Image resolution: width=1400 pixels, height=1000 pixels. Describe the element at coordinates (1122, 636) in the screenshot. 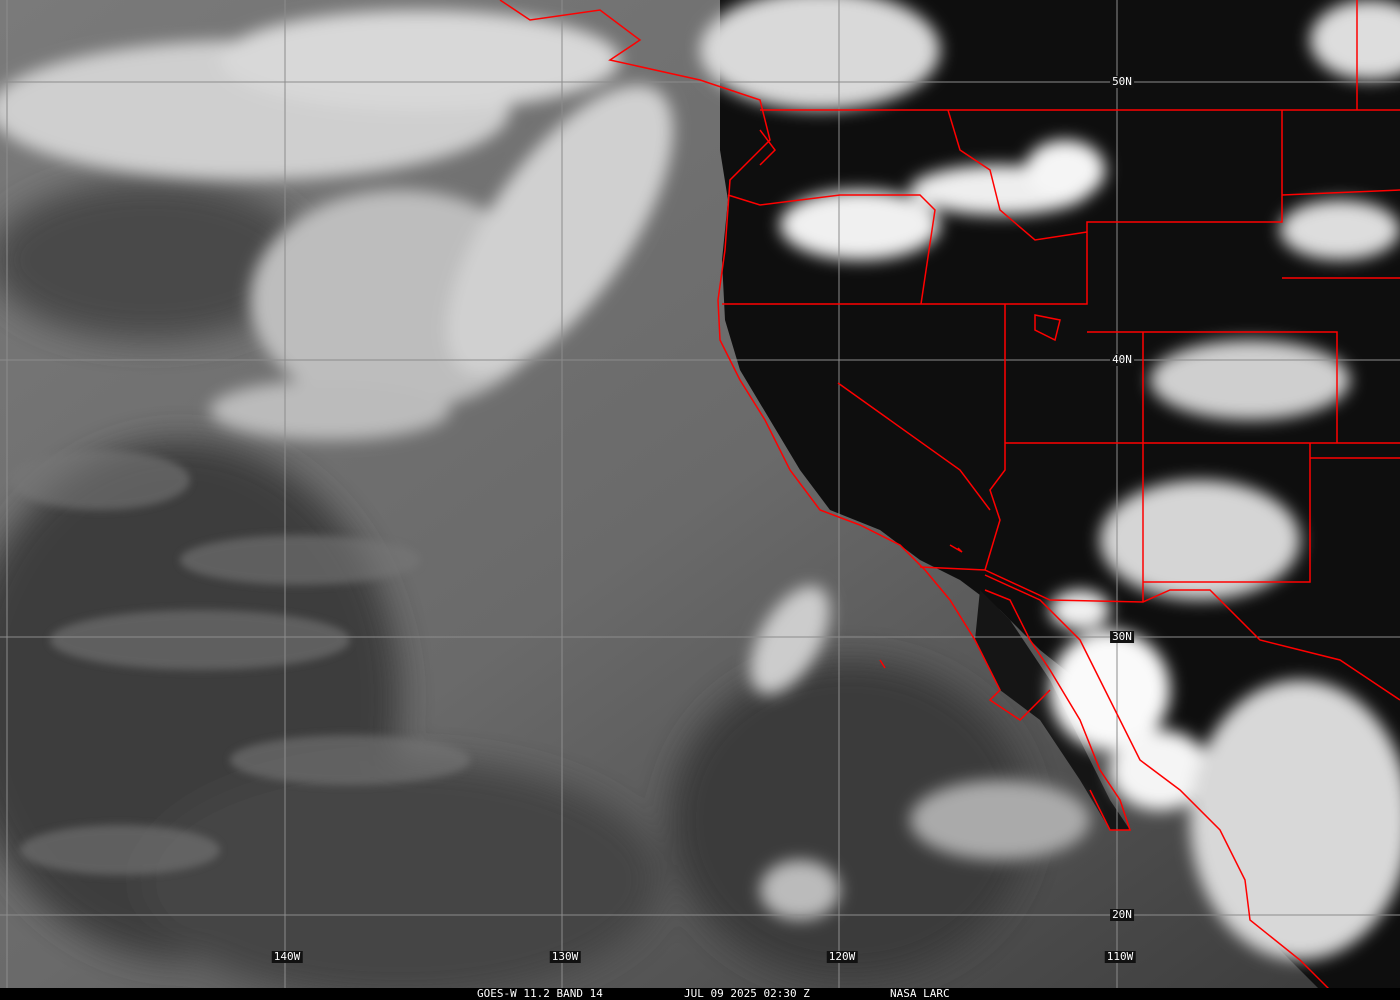

I see `lat-label-30n: 30N` at that location.